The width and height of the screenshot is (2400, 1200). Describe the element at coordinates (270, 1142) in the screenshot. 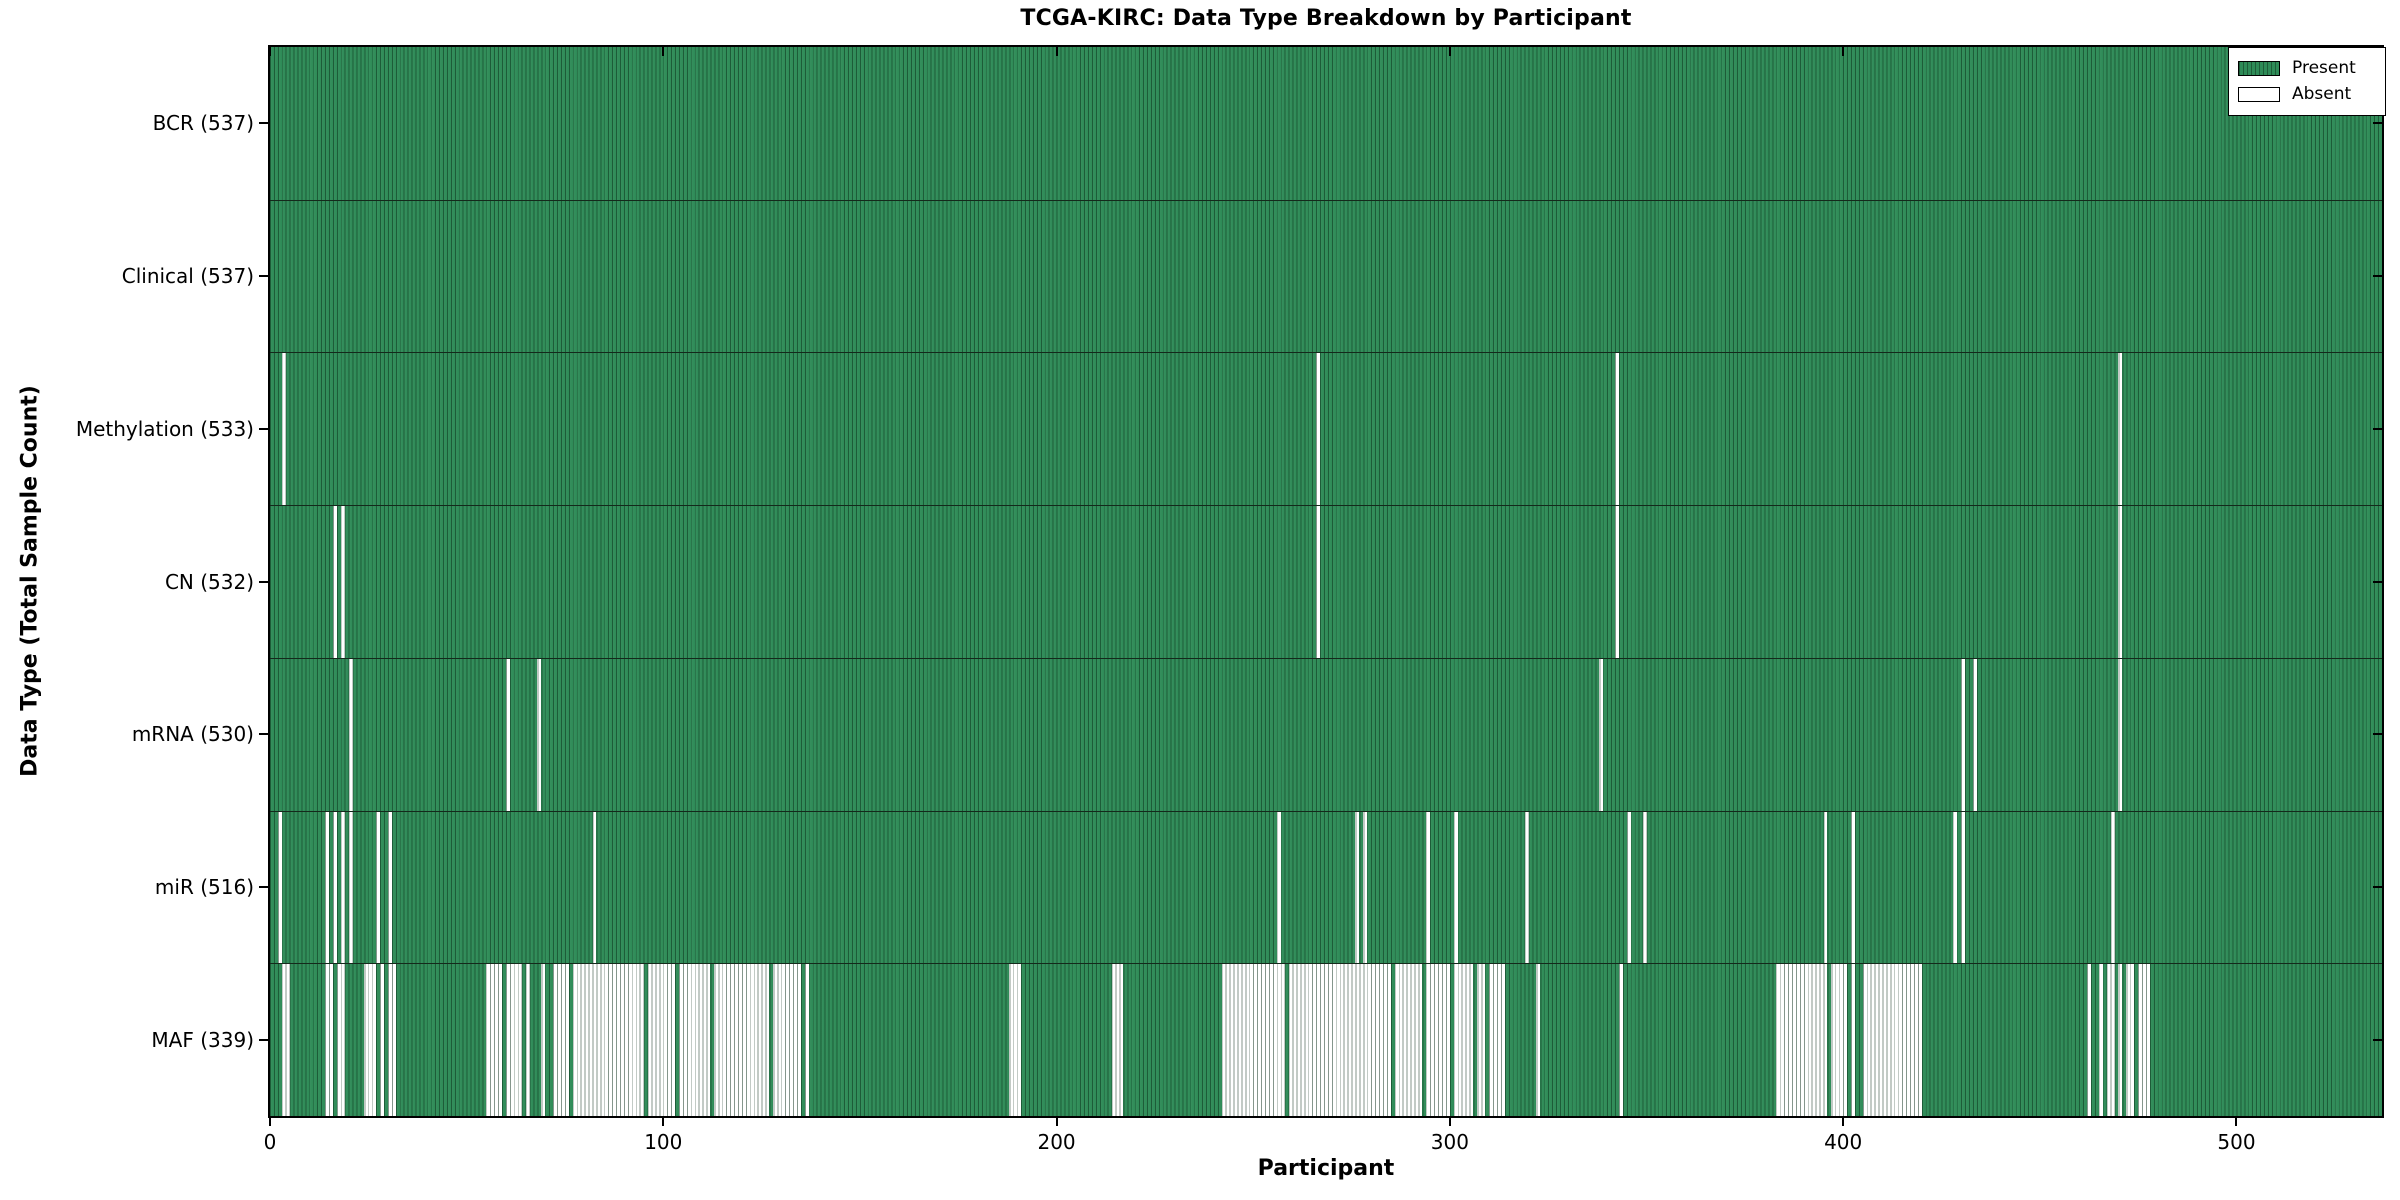

I see `x-tick-label-0: 0` at that location.